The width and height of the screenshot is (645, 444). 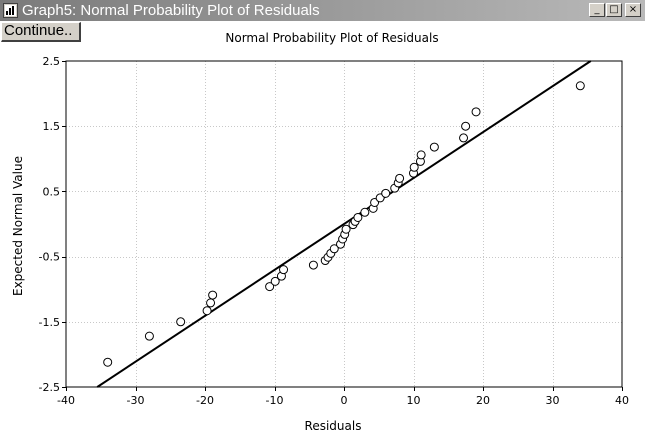 What do you see at coordinates (275, 400) in the screenshot?
I see `x-tick-label: -10` at bounding box center [275, 400].